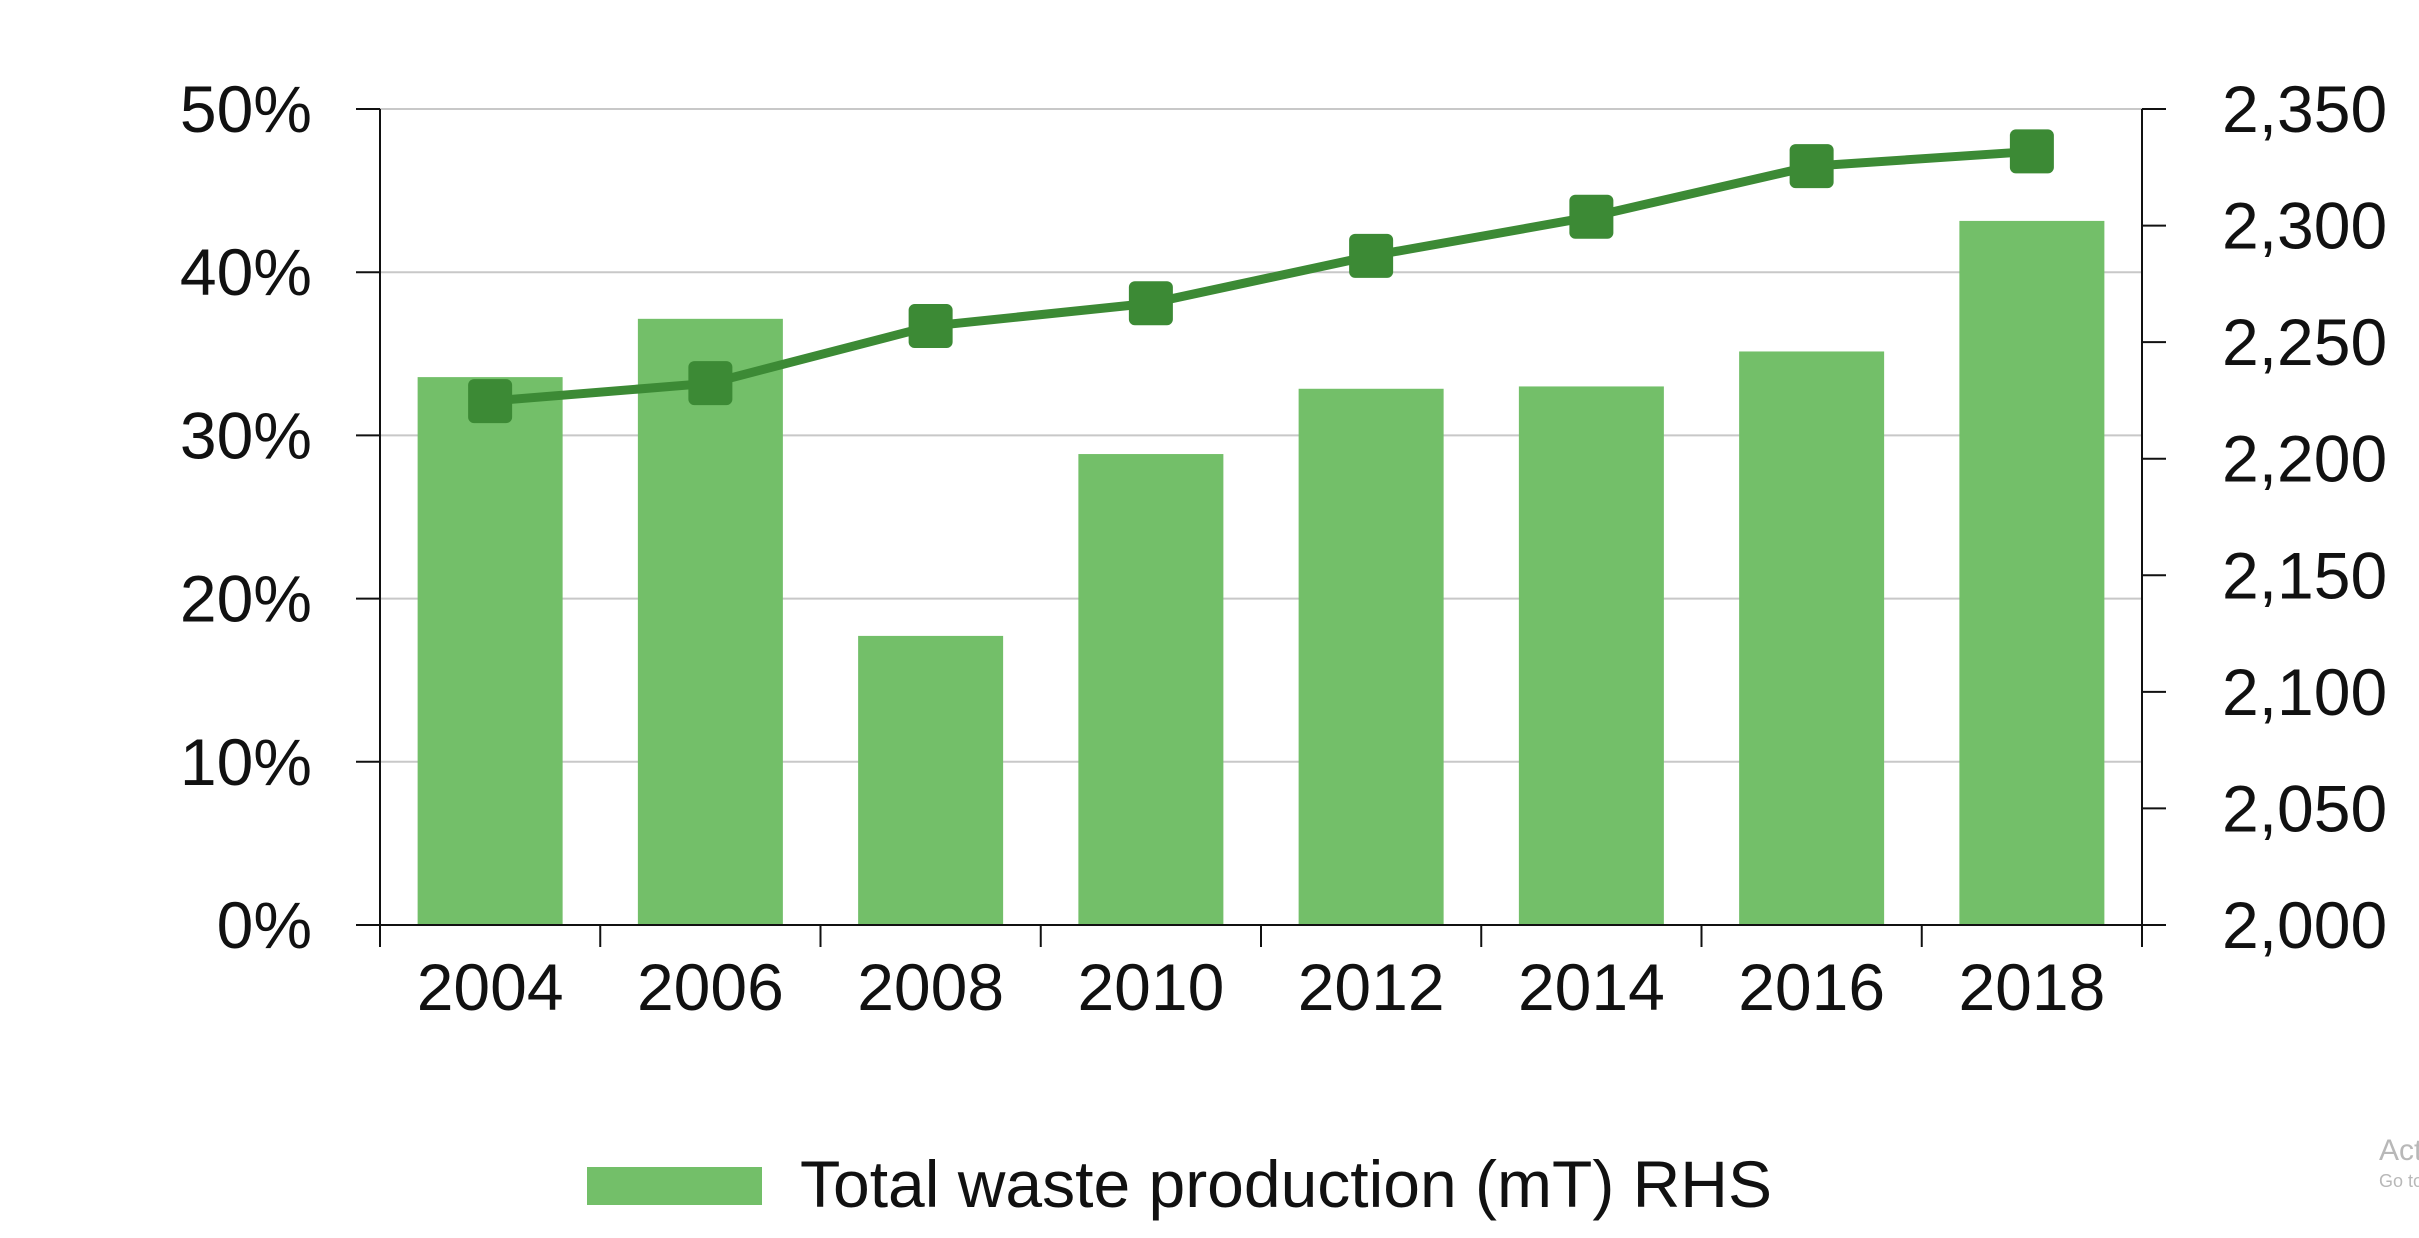 The width and height of the screenshot is (2419, 1238). I want to click on left-axis-ticks: 0% 10% 20% 30% 40% 50%, so click(280, 517).